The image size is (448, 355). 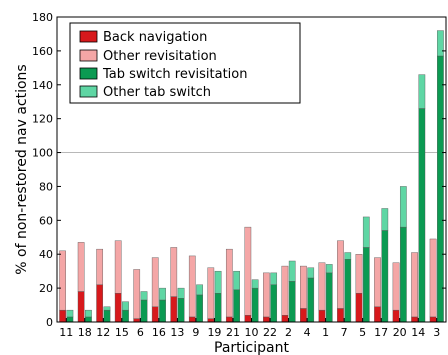 What do you see at coordinates (85, 332) in the screenshot?
I see `x-tick-label: 18` at bounding box center [85, 332].